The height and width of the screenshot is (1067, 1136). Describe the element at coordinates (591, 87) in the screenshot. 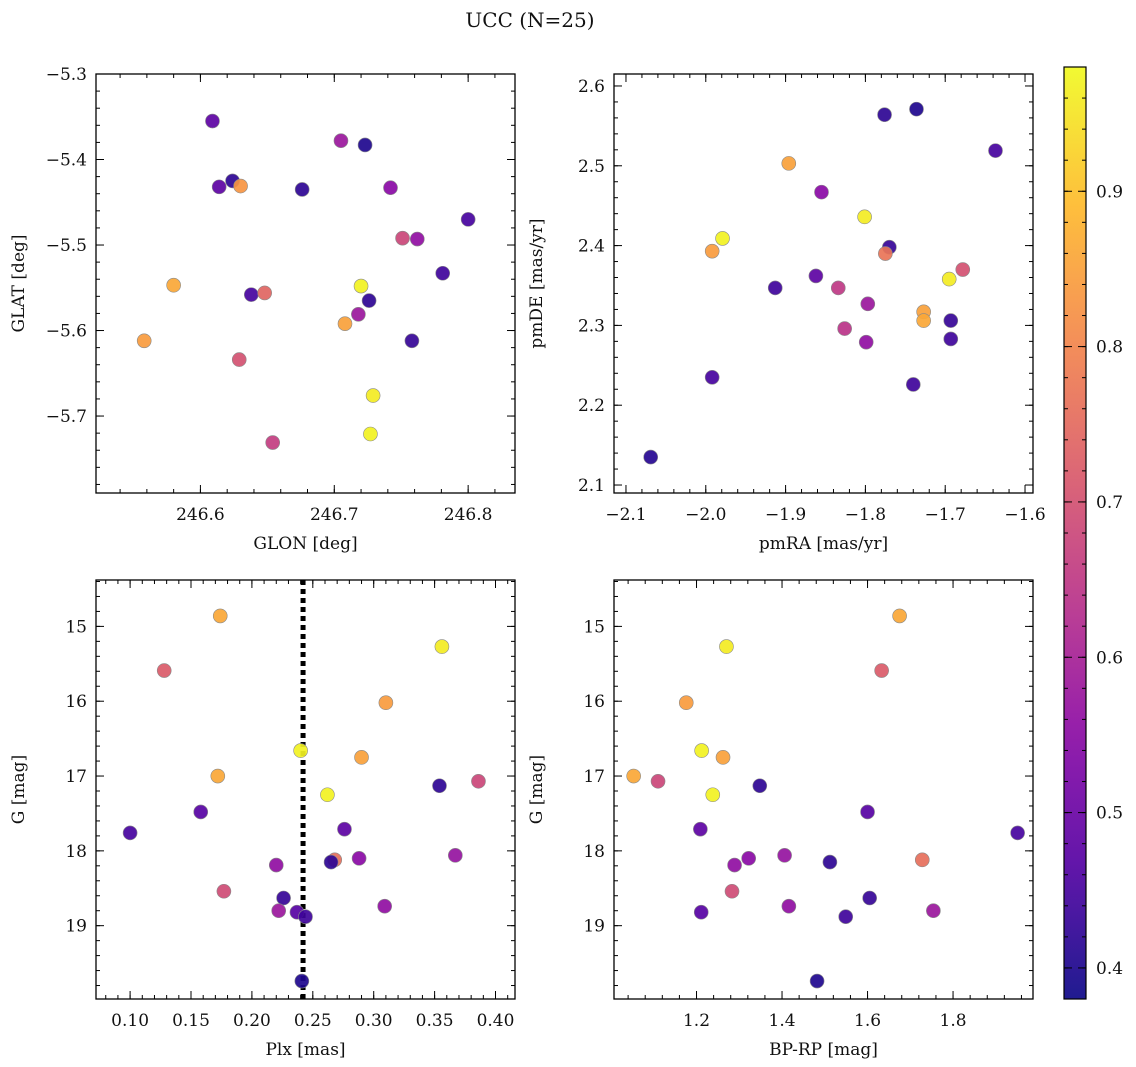

I see `y-tick-label: 2.6` at that location.